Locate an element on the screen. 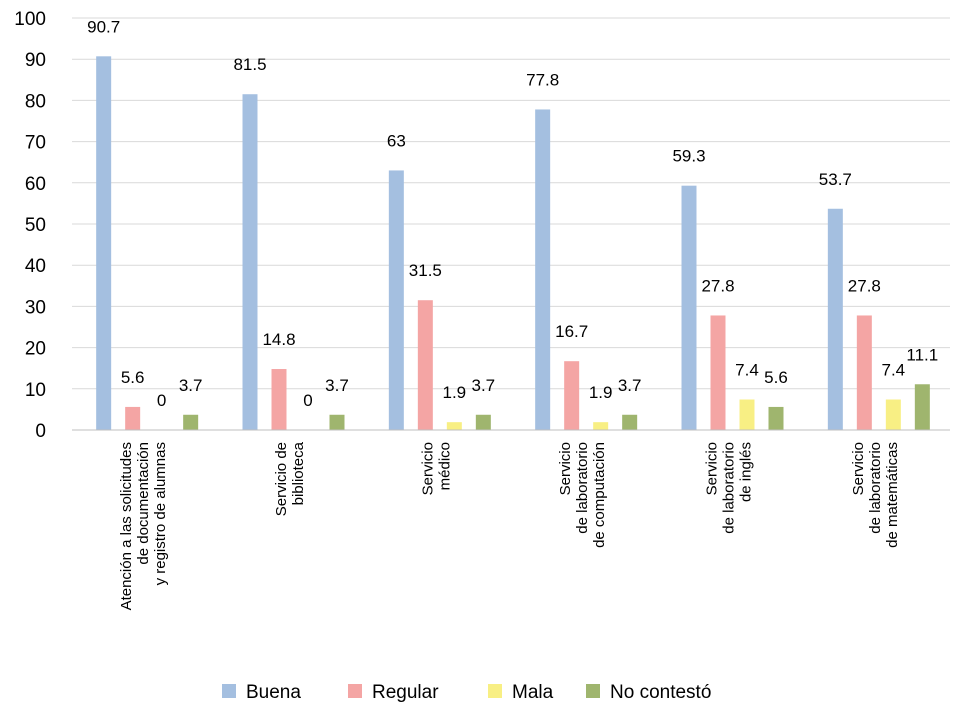 Image resolution: width=957 pixels, height=704 pixels. y-tick-label: 10 is located at coordinates (35, 390).